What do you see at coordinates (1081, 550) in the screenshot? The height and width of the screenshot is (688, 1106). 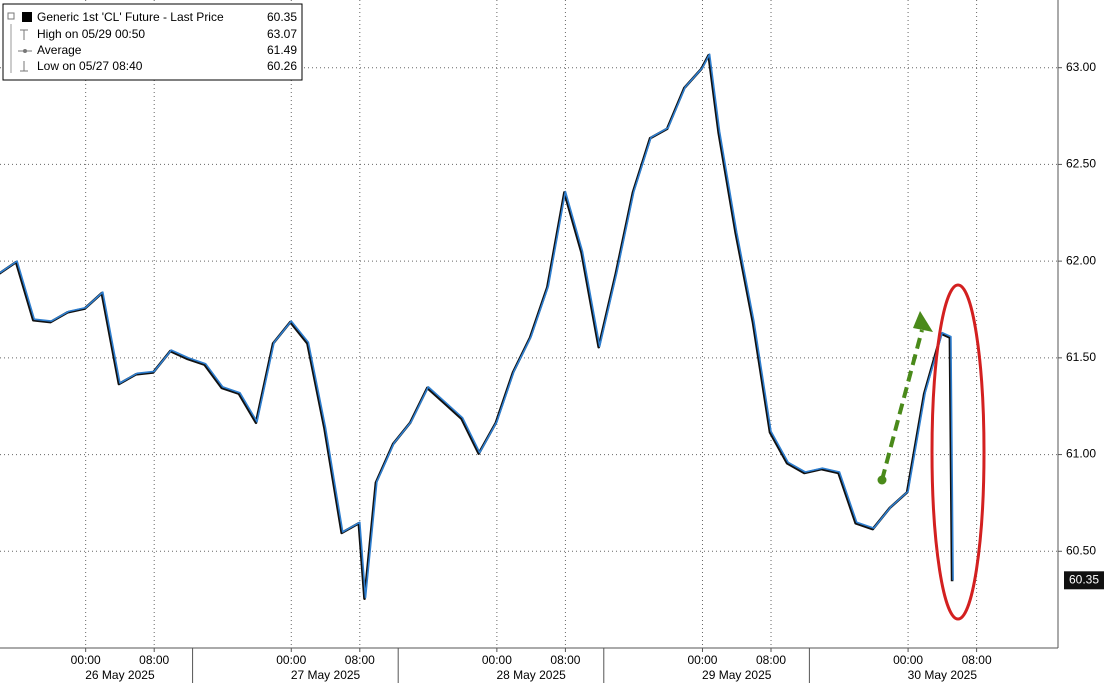 I see `y-tick-label: 60.50` at bounding box center [1081, 550].